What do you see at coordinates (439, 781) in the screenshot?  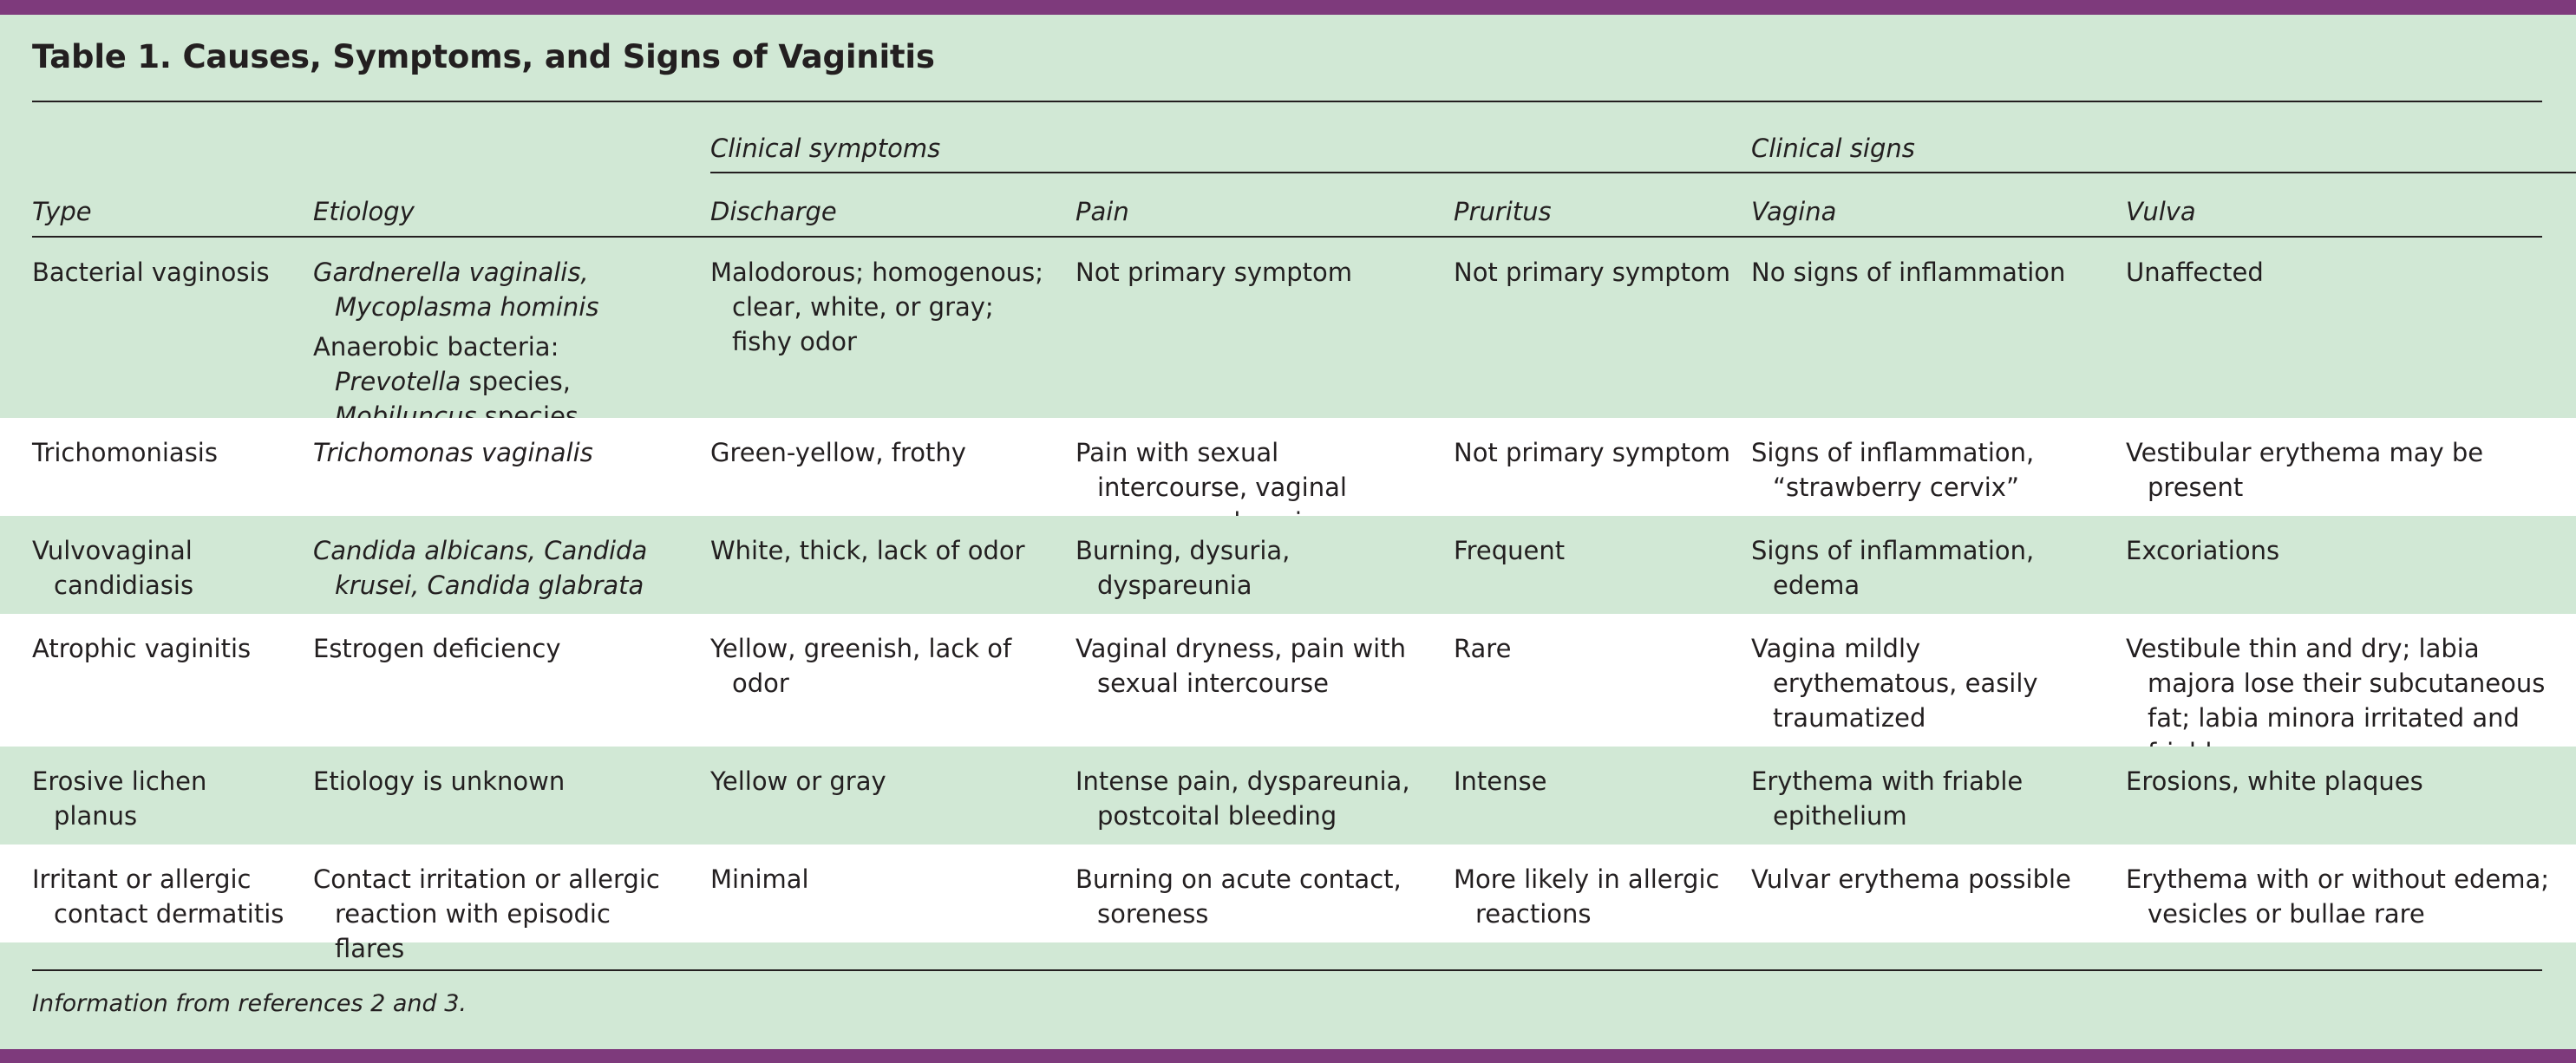 I see `etiology-text: Etiology is unknown` at bounding box center [439, 781].